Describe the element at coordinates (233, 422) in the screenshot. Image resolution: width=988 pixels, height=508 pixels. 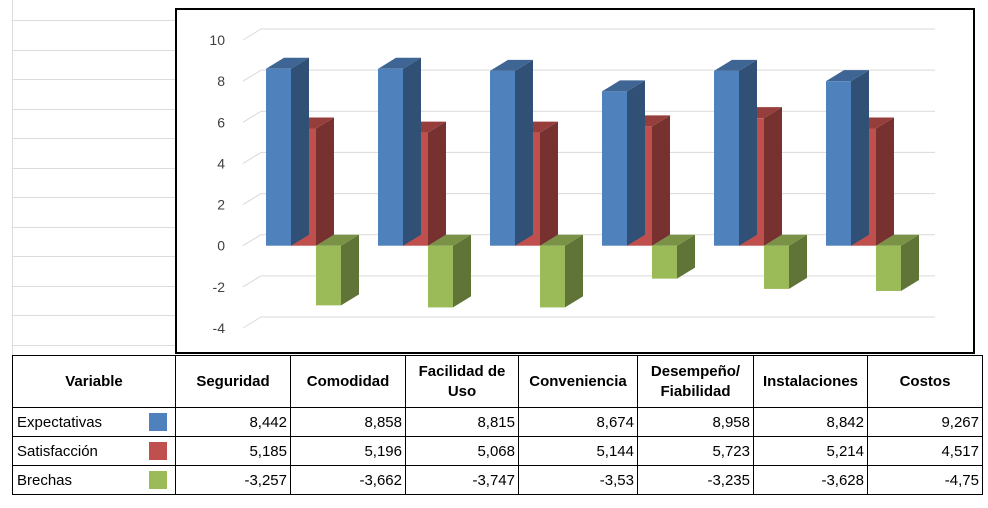
I see `table-cell: 8,442` at that location.